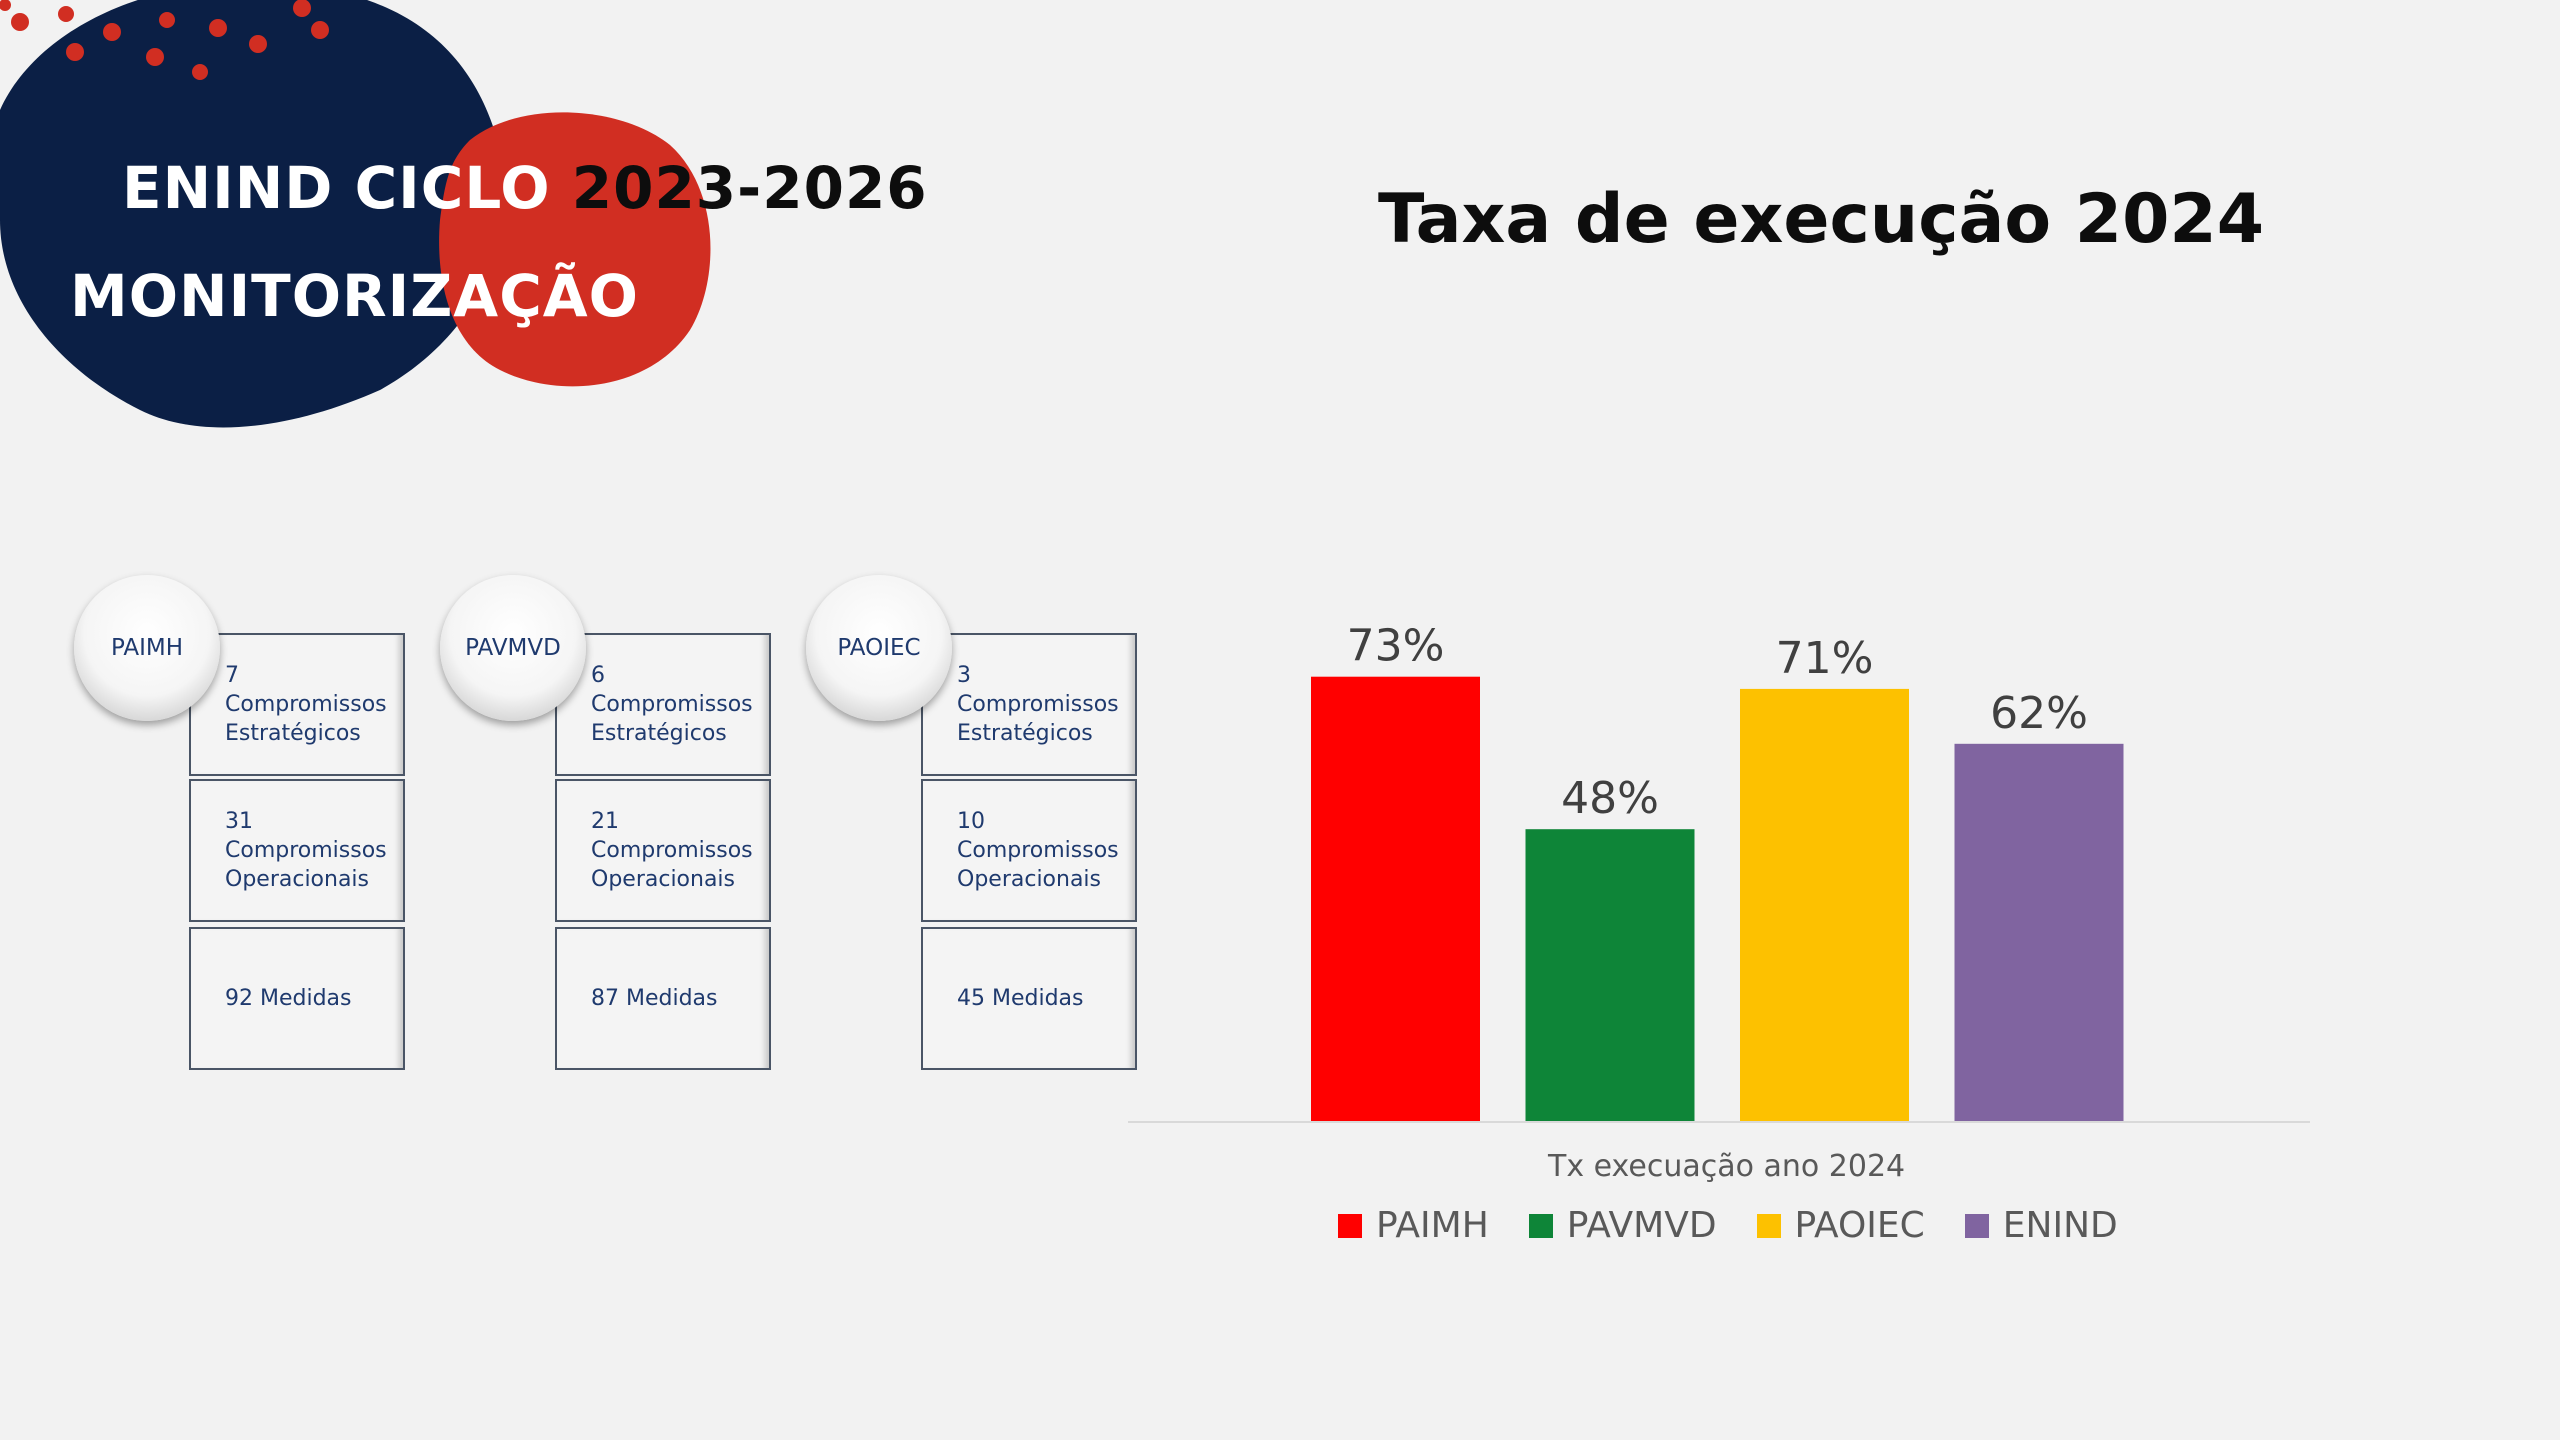 This screenshot has height=1440, width=2560. Describe the element at coordinates (2039, 713) in the screenshot. I see `data-label-enind: 62%` at that location.